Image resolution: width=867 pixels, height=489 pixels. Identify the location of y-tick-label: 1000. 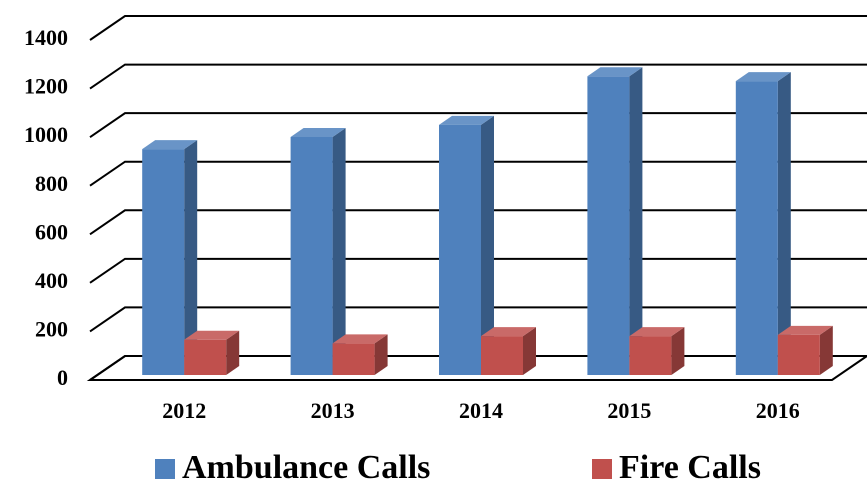
(46, 134).